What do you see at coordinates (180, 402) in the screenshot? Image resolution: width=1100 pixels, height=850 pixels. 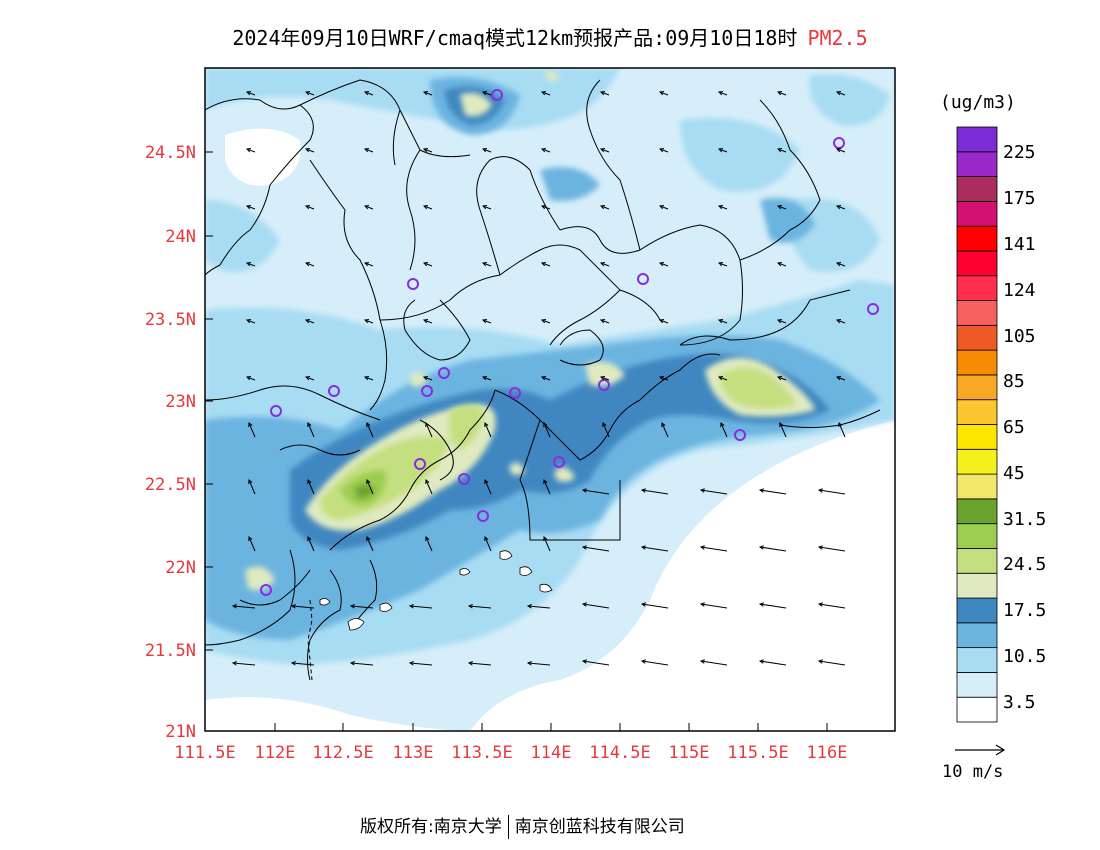 I see `lat-label: 23N` at bounding box center [180, 402].